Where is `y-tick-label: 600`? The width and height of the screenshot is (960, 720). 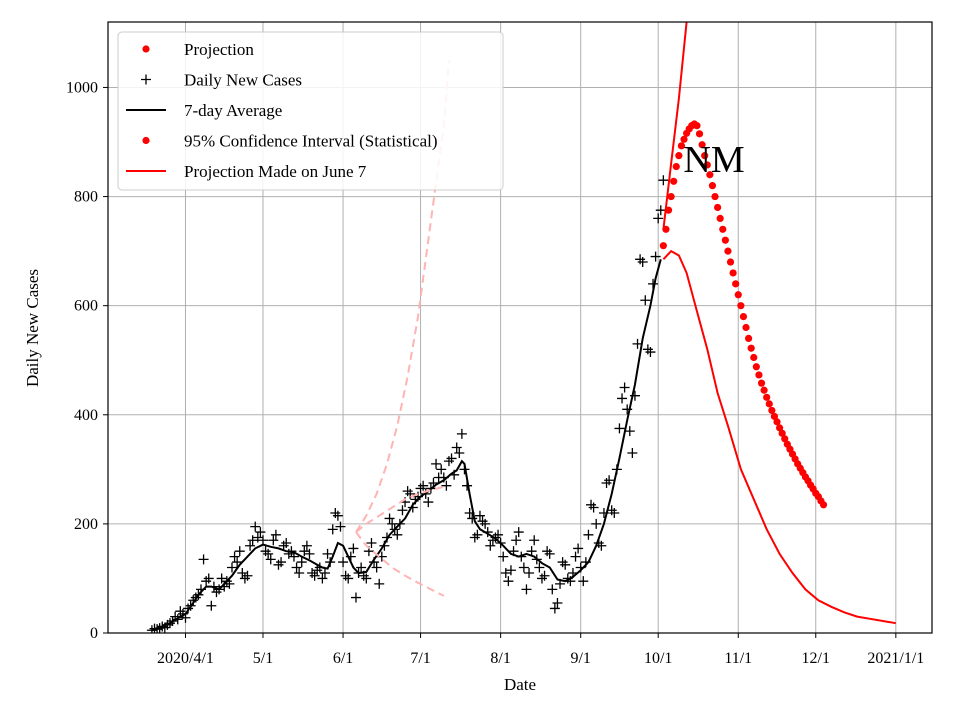 y-tick-label: 600 is located at coordinates (86, 306).